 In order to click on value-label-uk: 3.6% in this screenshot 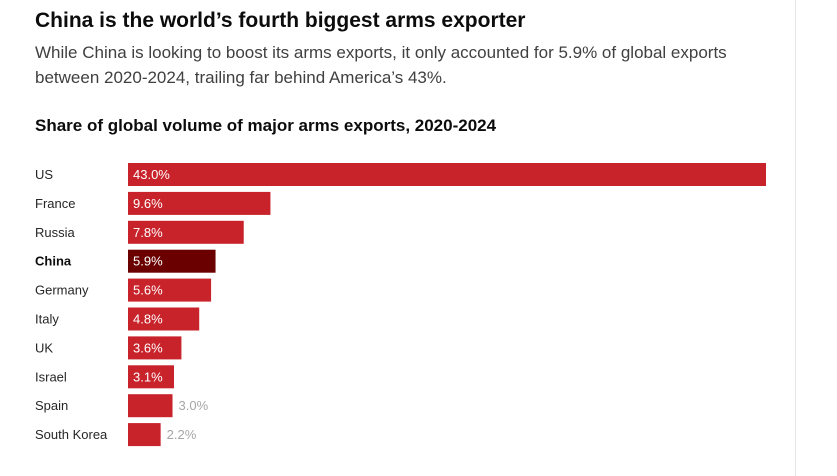, I will do `click(148, 347)`.